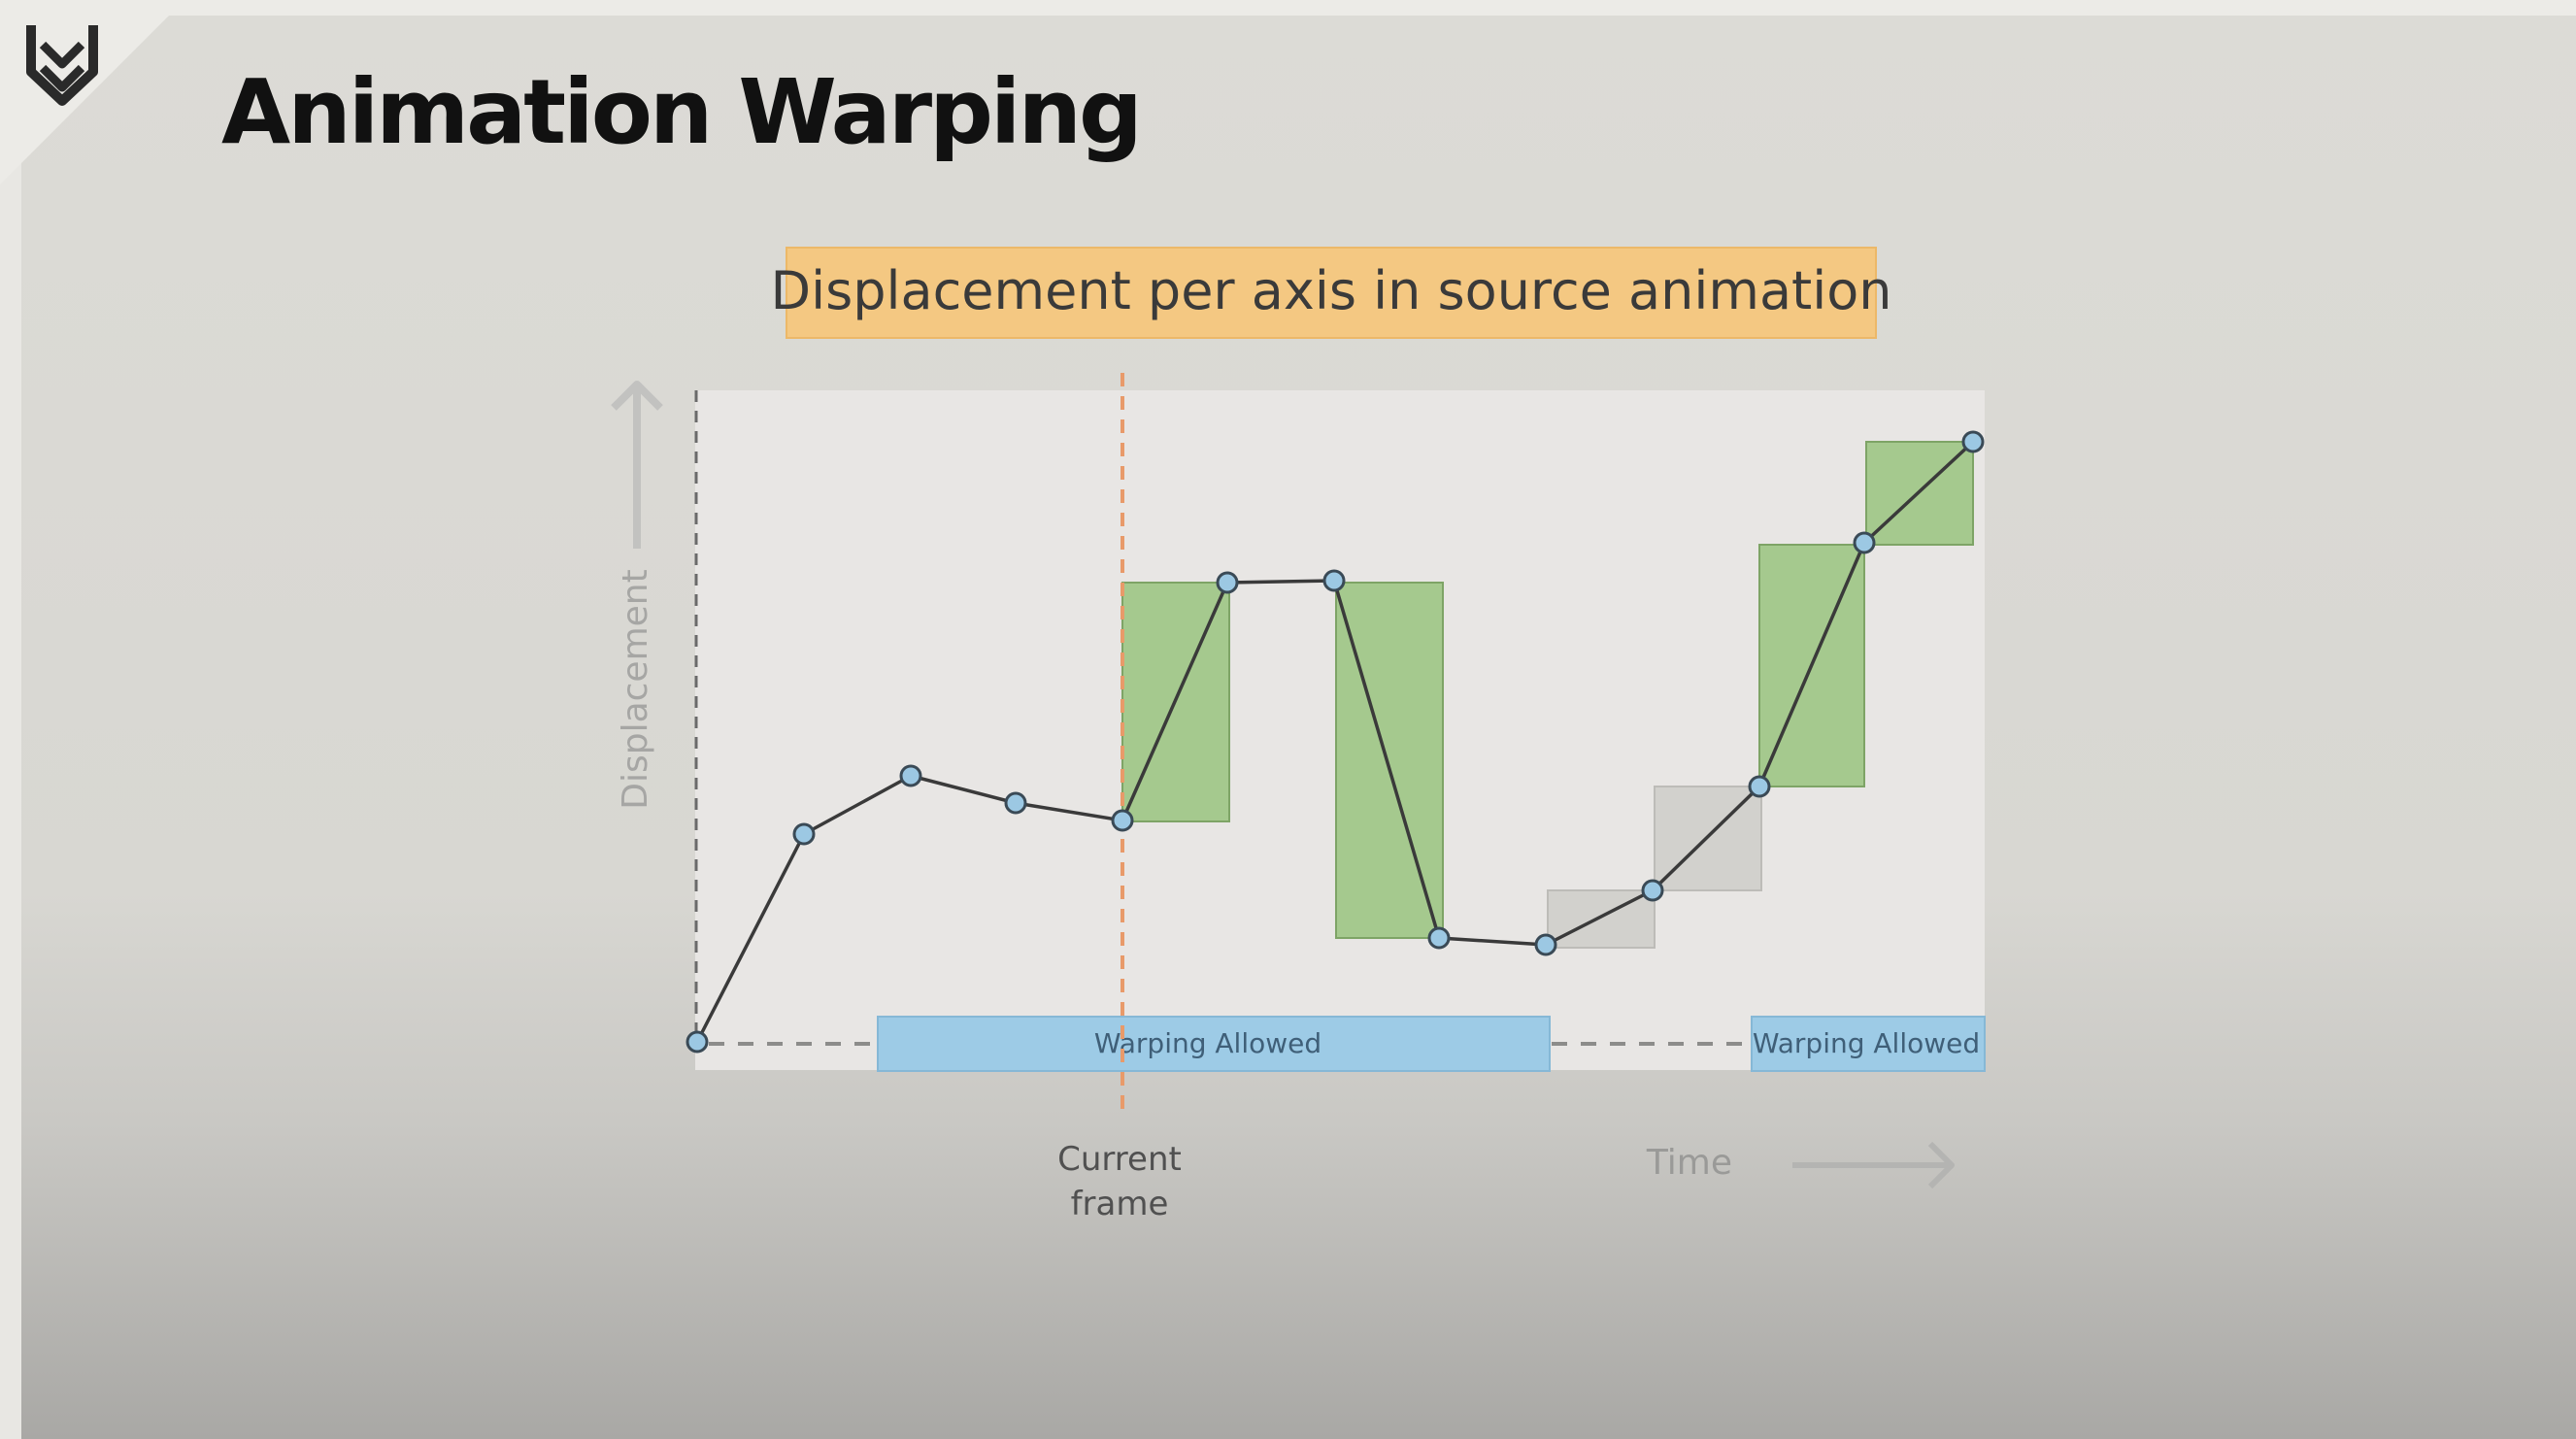 The height and width of the screenshot is (1439, 2576). Describe the element at coordinates (1874, 1165) in the screenshot. I see `right-arrow-icon` at that location.